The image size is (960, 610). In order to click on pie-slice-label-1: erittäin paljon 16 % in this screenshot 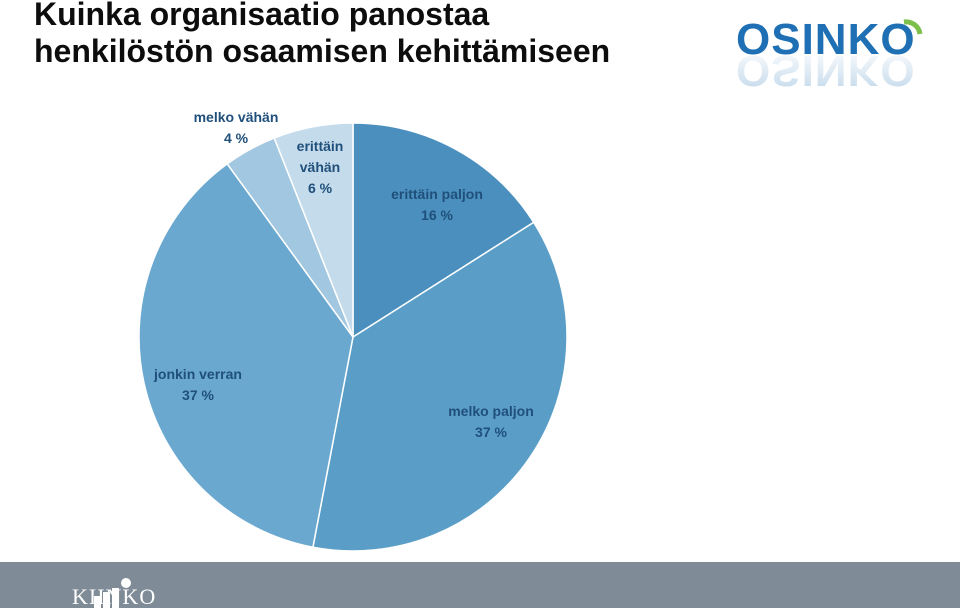, I will do `click(437, 204)`.